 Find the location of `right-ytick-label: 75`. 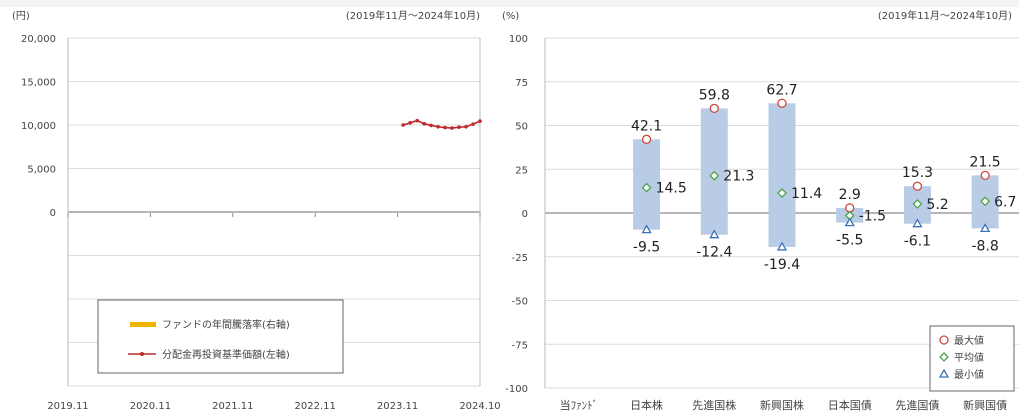

right-ytick-label: 75 is located at coordinates (521, 83).